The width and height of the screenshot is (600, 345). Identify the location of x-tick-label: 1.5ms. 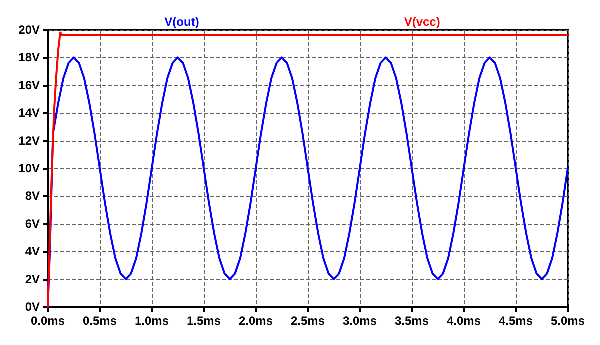
(204, 321).